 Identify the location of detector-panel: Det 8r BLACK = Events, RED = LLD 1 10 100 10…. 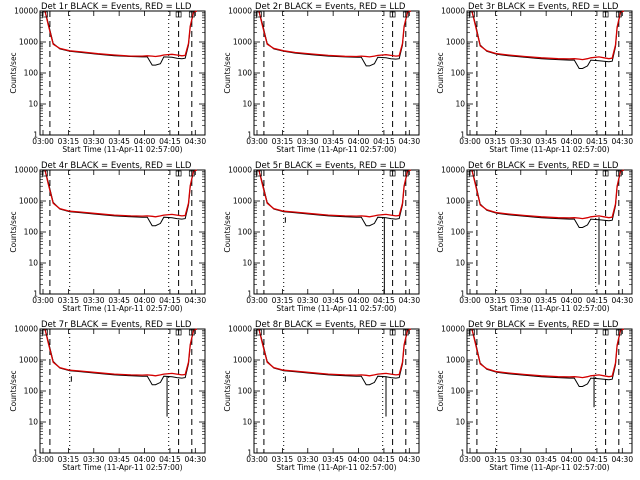
(321, 396).